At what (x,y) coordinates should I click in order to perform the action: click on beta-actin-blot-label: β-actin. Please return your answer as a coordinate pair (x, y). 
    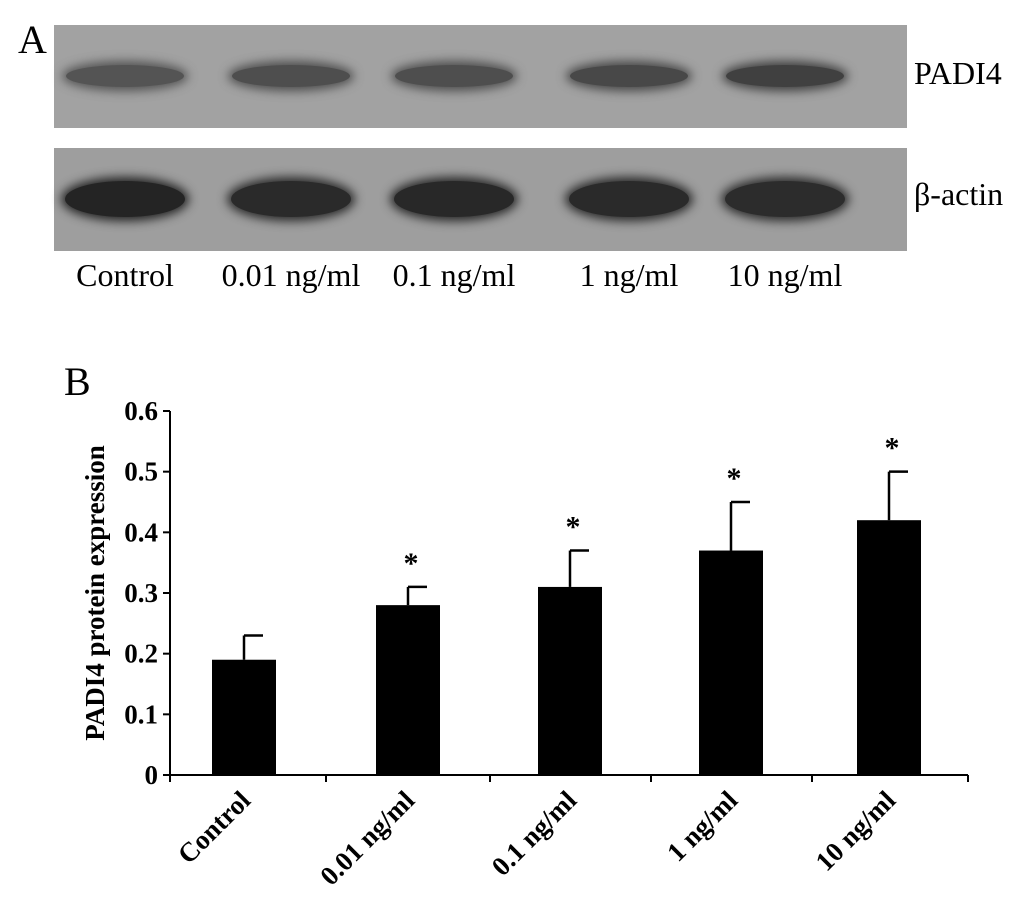
    Looking at the image, I should click on (959, 194).